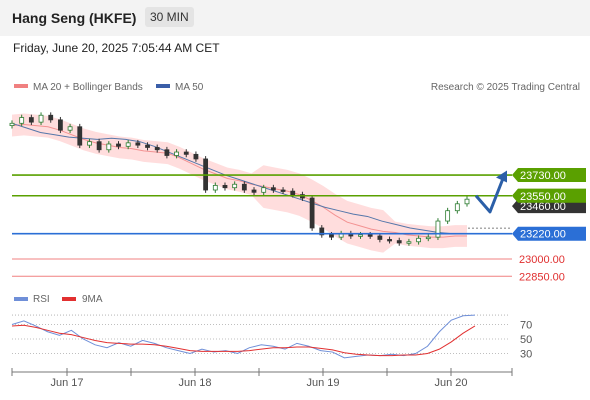 This screenshot has height=400, width=590. What do you see at coordinates (116, 48) in the screenshot?
I see `chart-timestamp: Friday, June 20, 2025 7:05:44 AM CET` at bounding box center [116, 48].